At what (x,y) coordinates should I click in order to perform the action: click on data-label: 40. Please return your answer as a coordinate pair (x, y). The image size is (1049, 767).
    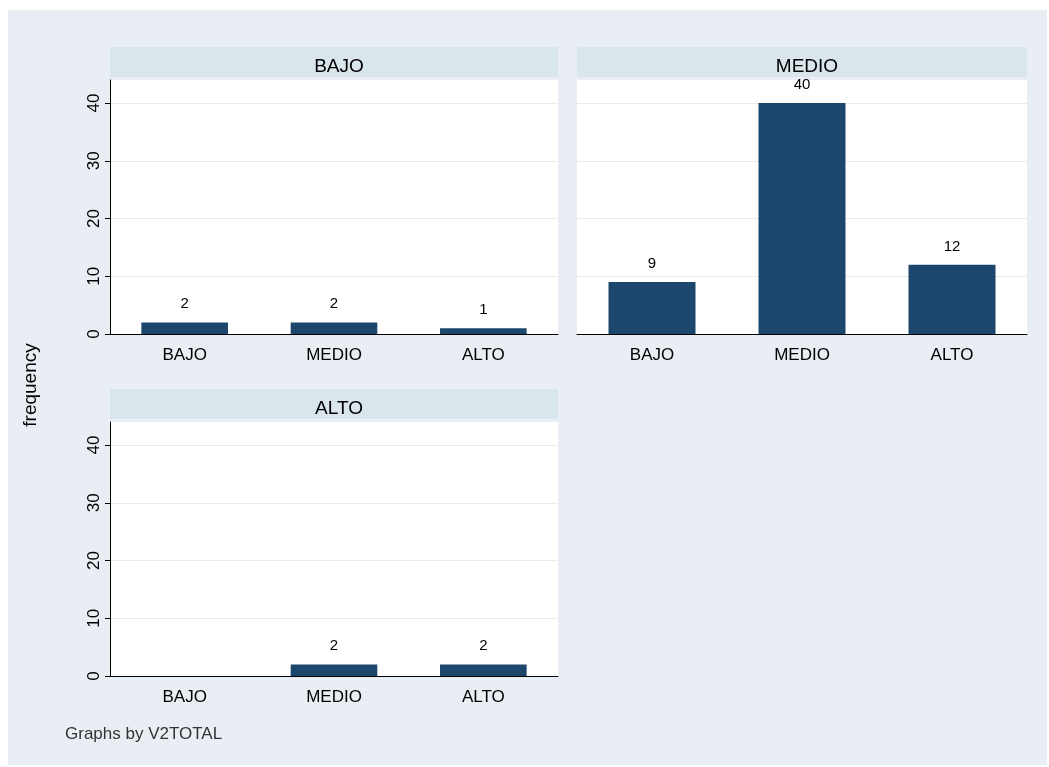
    Looking at the image, I should click on (802, 84).